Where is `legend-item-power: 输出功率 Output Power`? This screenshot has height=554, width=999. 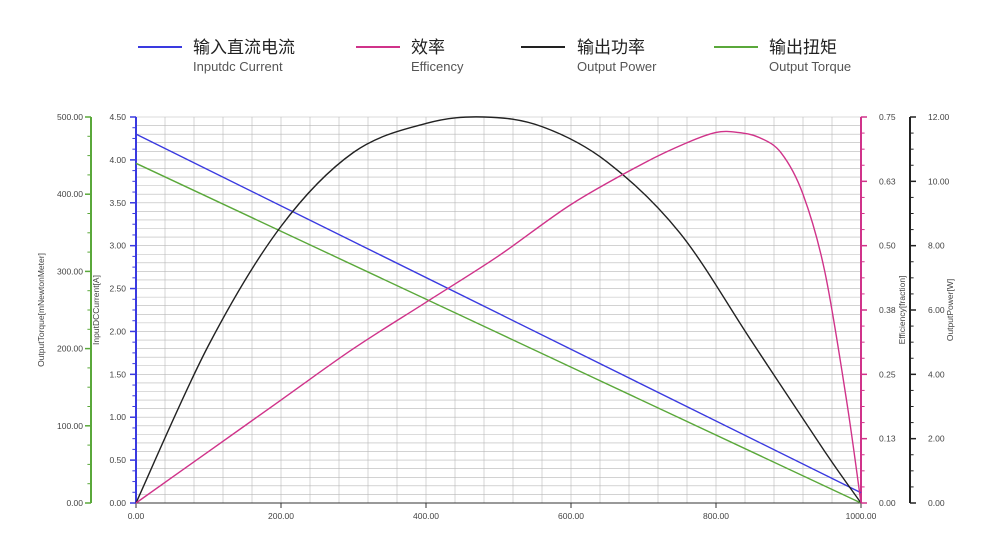
legend-item-power: 输出功率 Output Power is located at coordinates (589, 56).